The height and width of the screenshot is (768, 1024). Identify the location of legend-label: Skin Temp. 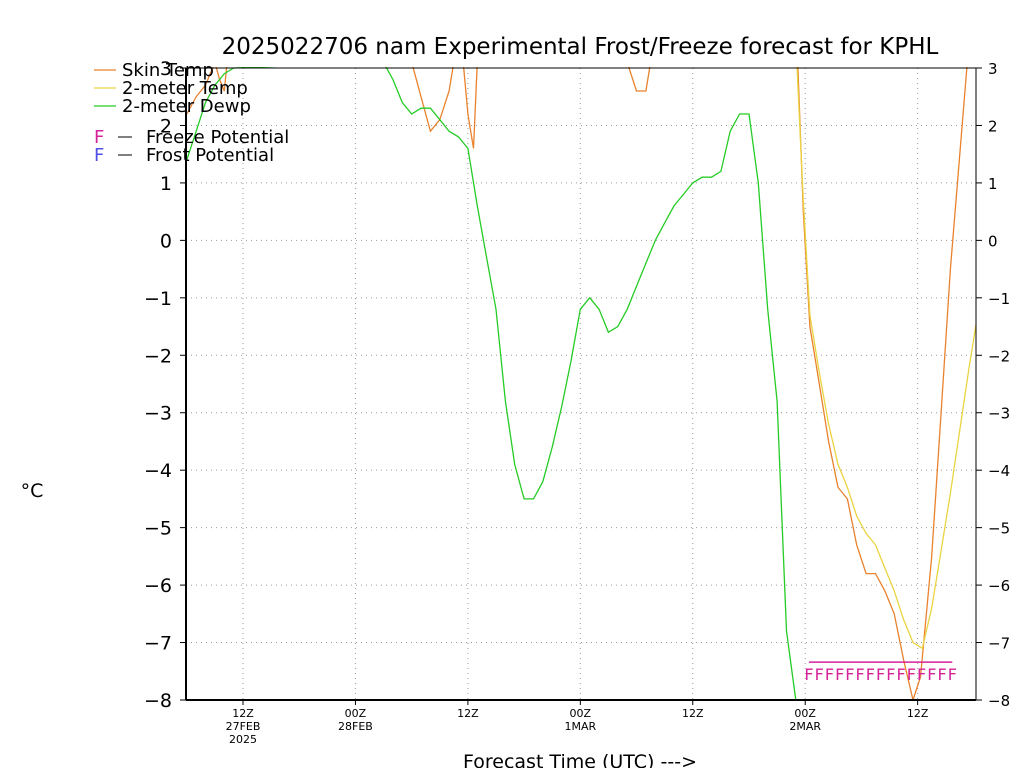
(168, 70).